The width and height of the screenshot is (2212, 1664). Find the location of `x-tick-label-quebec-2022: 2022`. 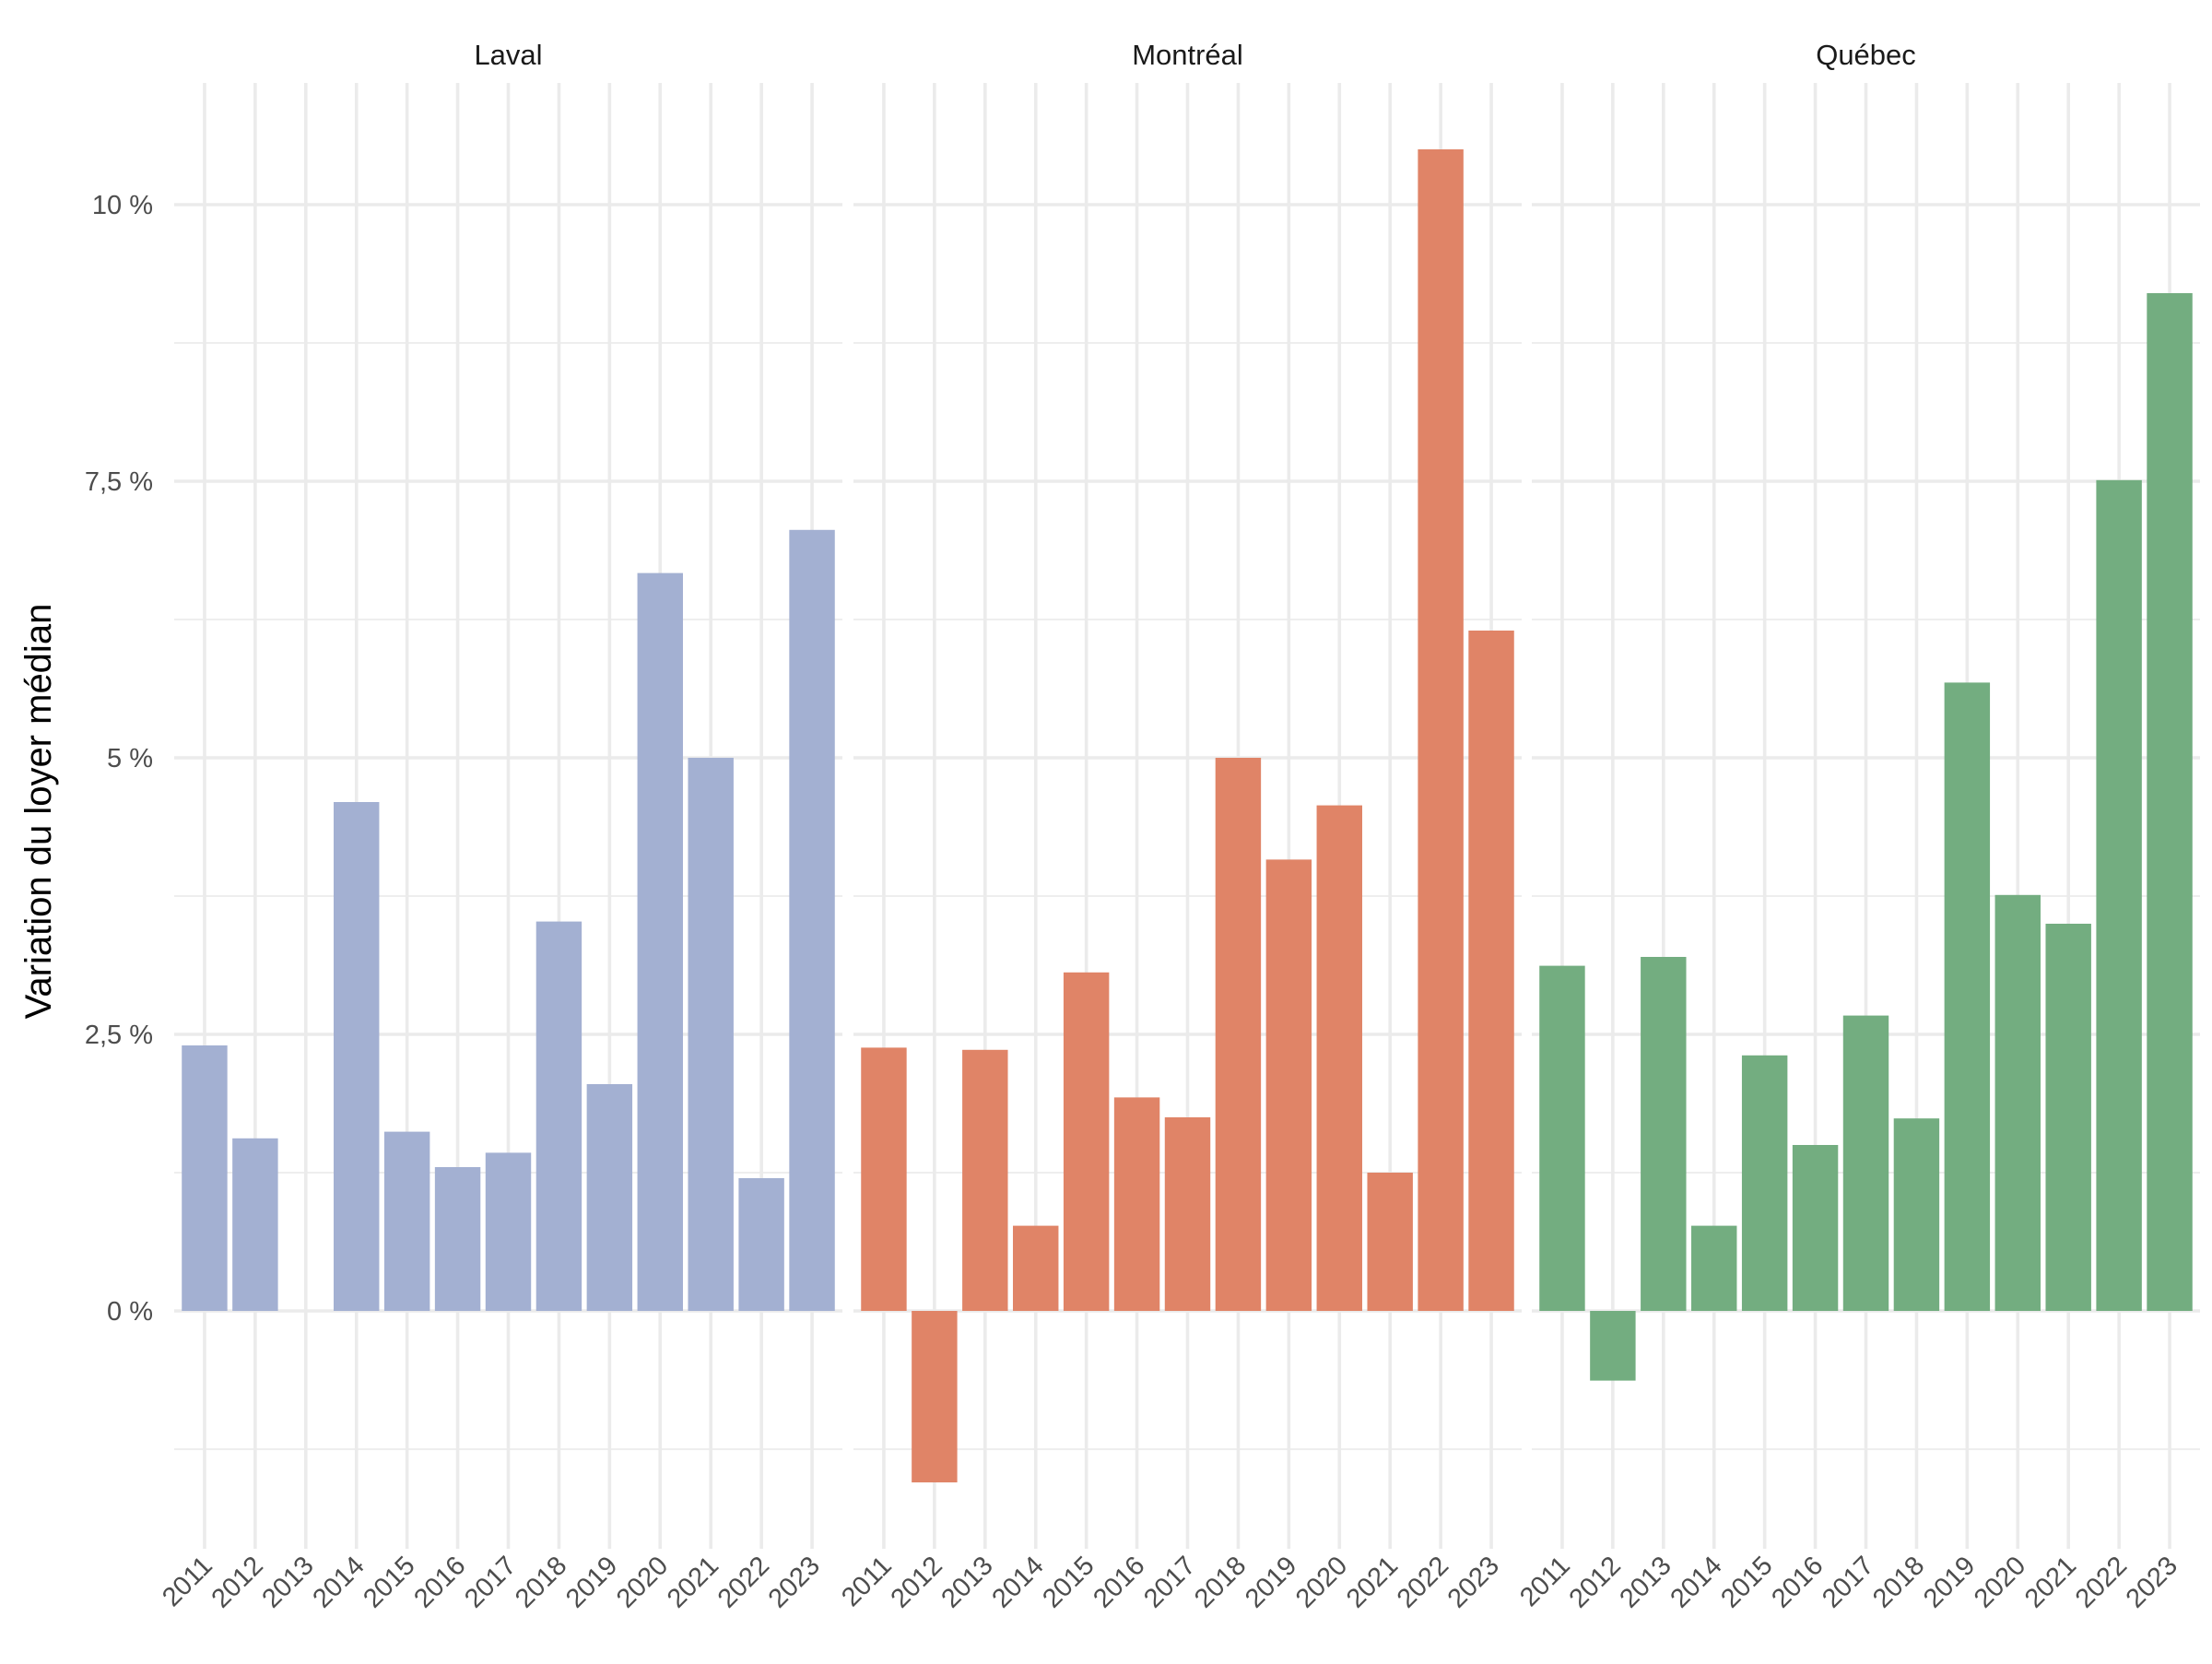

x-tick-label-quebec-2022: 2022 is located at coordinates (2101, 1582).